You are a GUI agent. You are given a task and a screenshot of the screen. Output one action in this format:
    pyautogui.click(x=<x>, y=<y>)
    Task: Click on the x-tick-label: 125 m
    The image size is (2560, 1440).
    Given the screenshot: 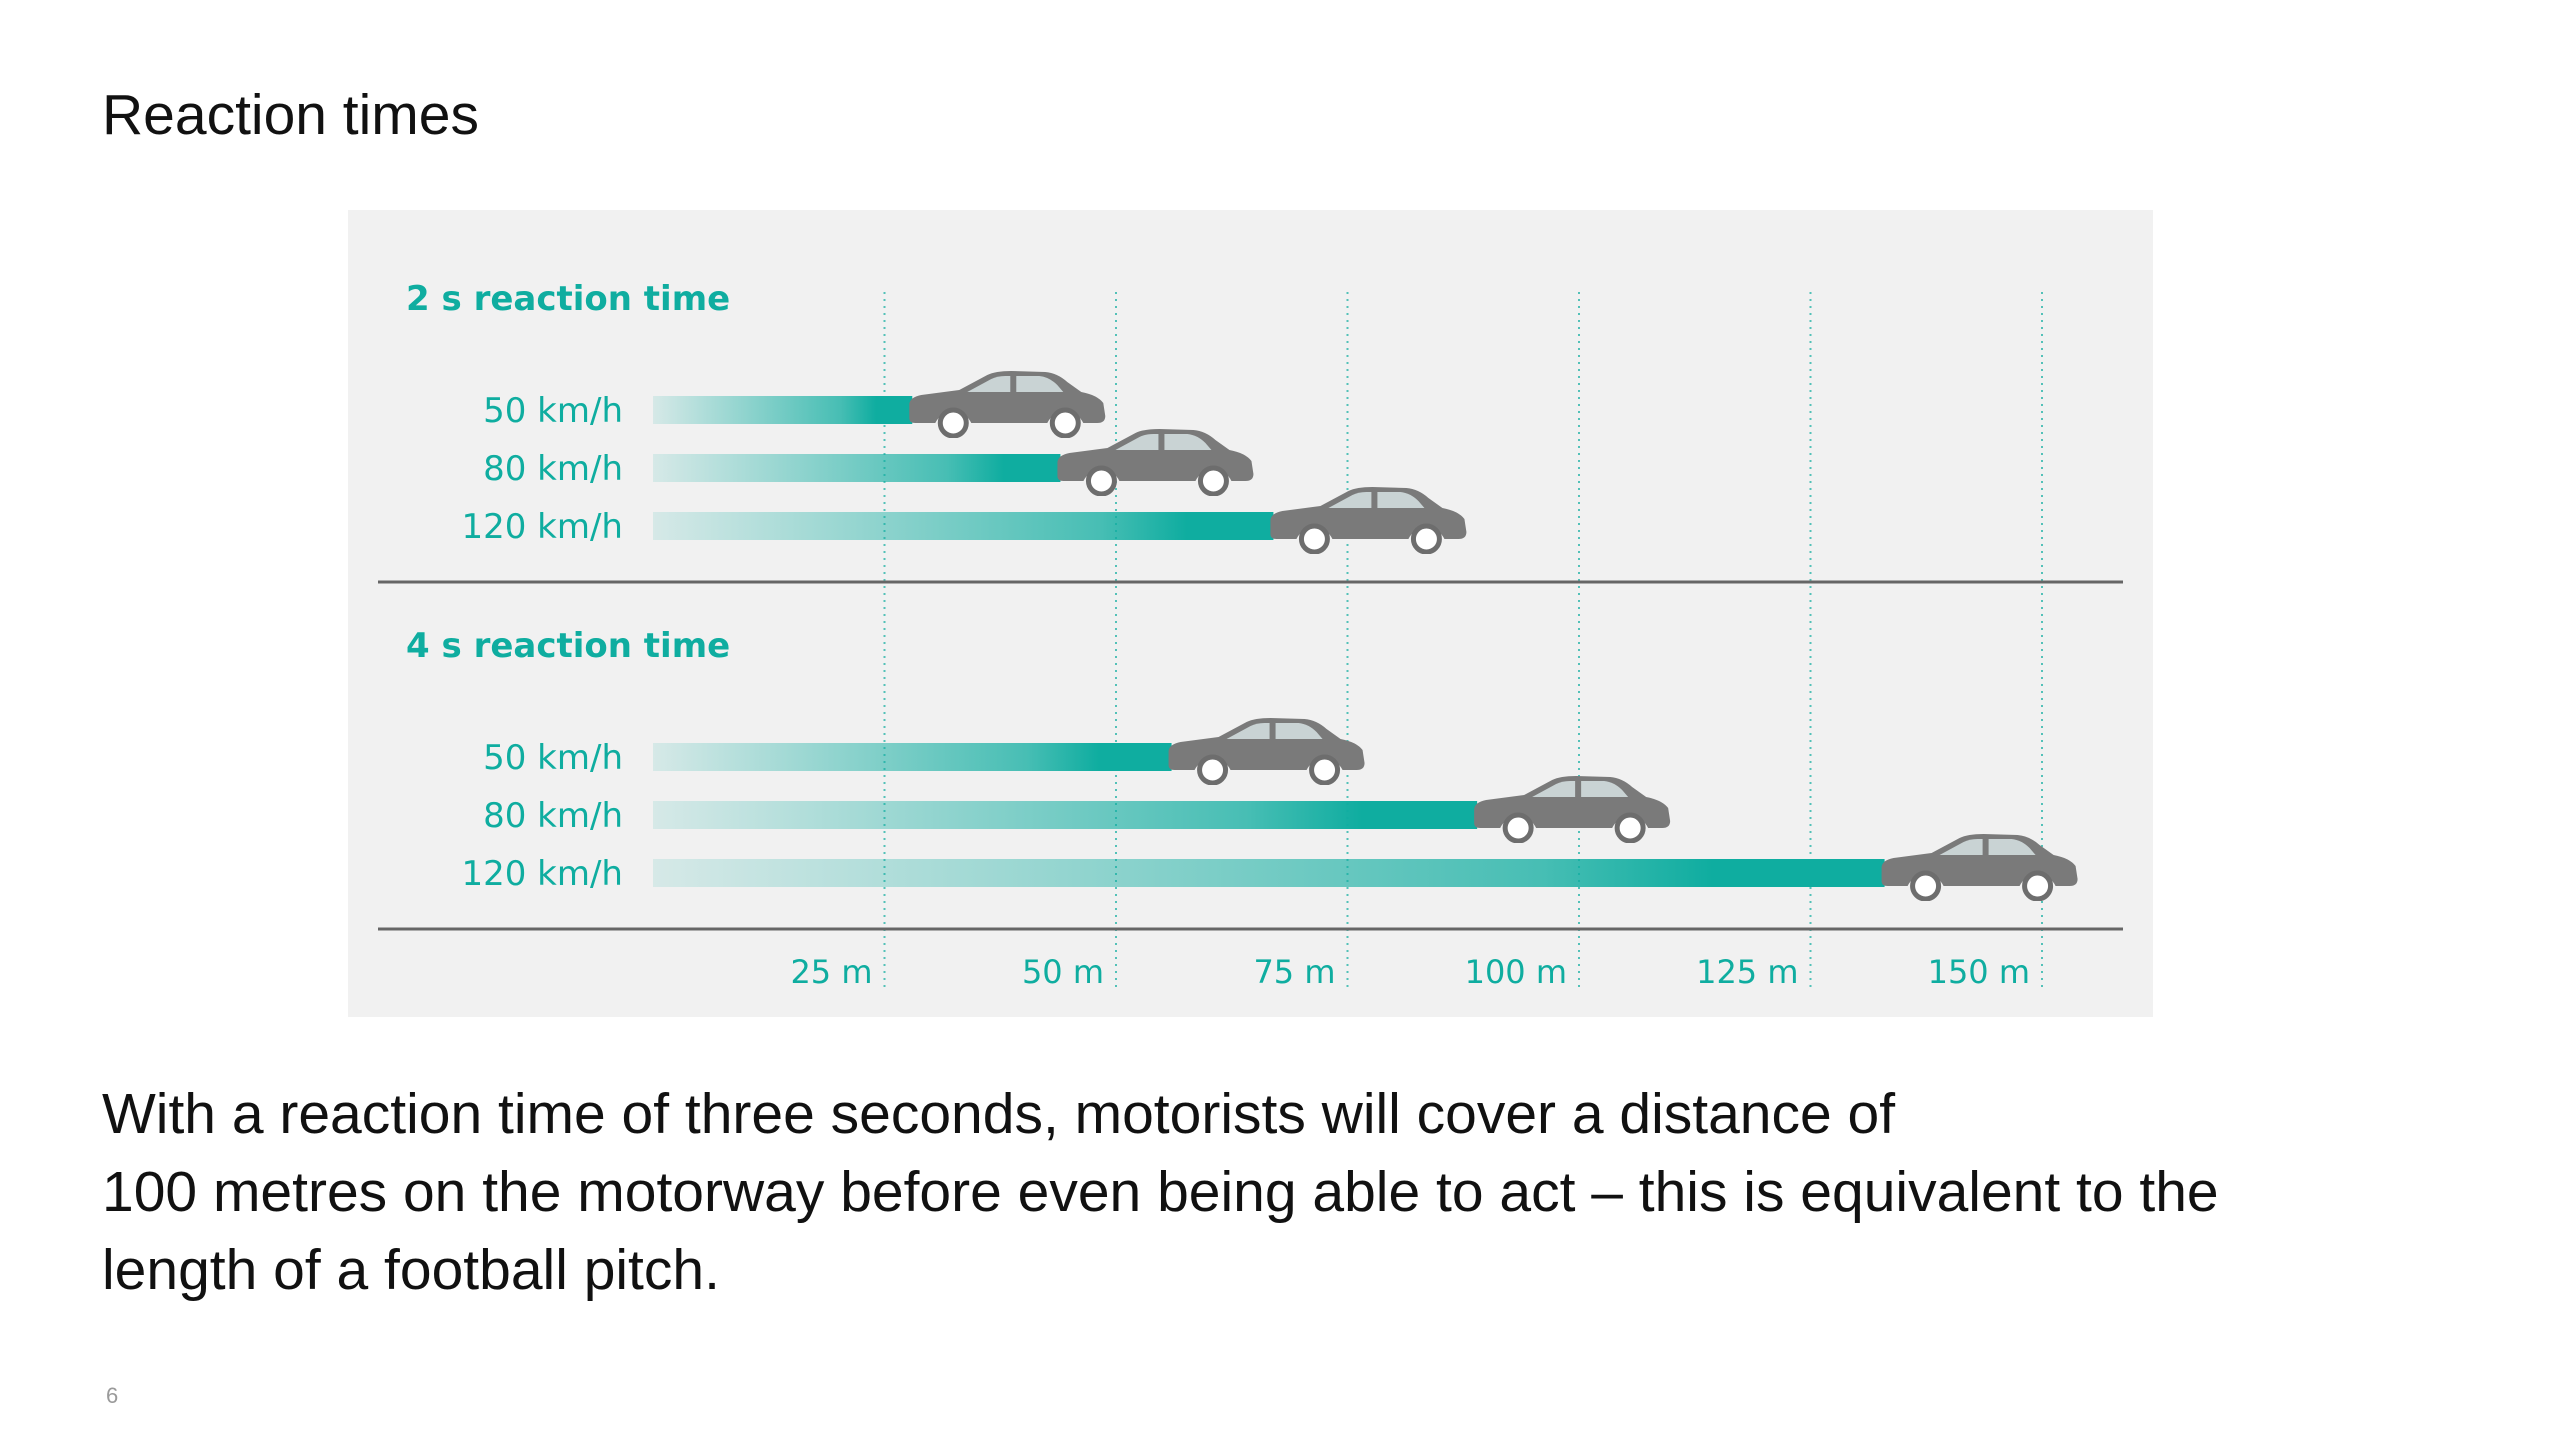 What is the action you would take?
    pyautogui.click(x=1747, y=972)
    